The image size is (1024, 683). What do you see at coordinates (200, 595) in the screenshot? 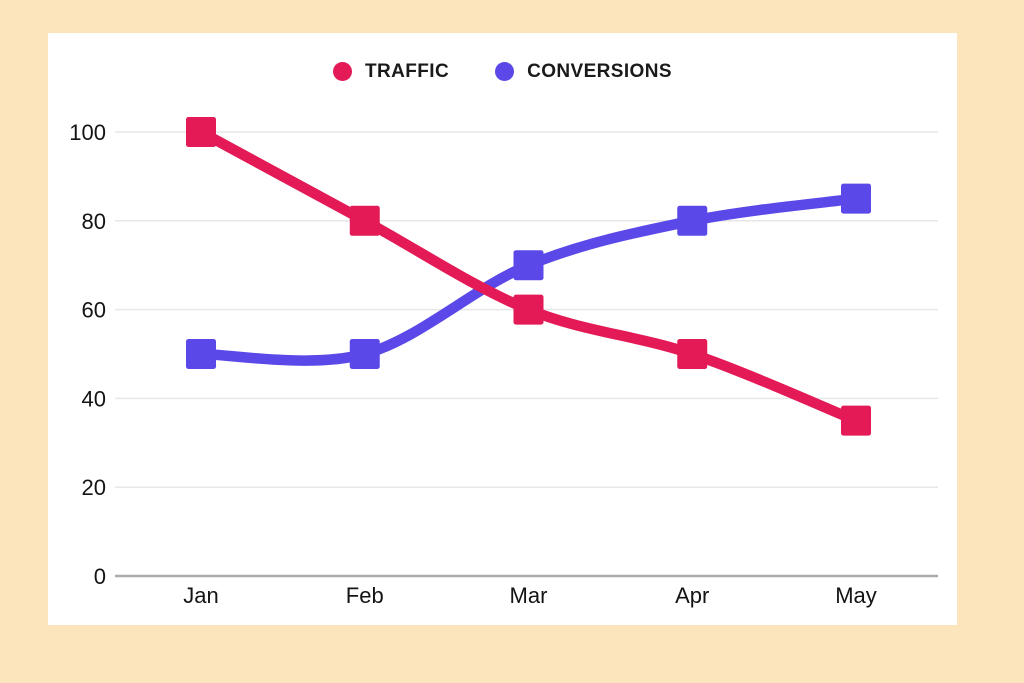
I see `x-tick-label: Jan` at bounding box center [200, 595].